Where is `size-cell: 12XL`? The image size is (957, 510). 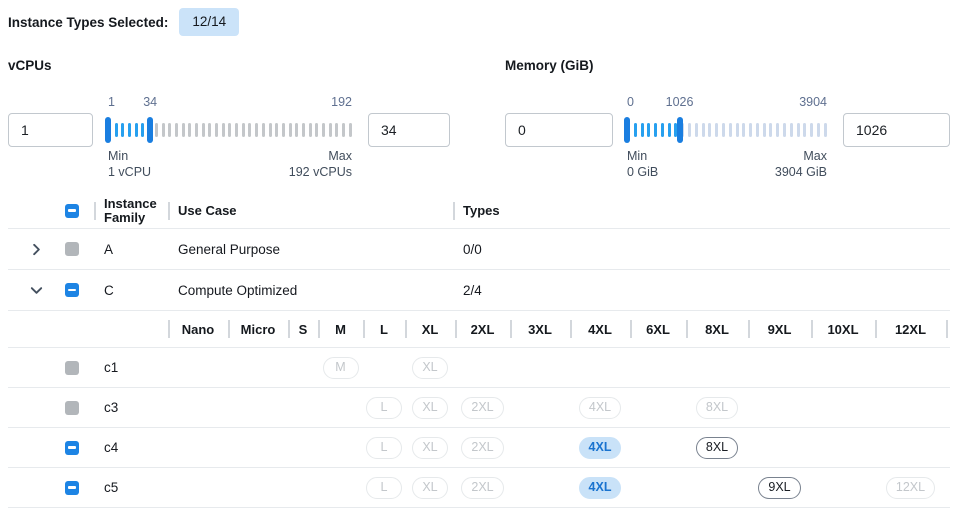
size-cell: 12XL is located at coordinates (910, 487).